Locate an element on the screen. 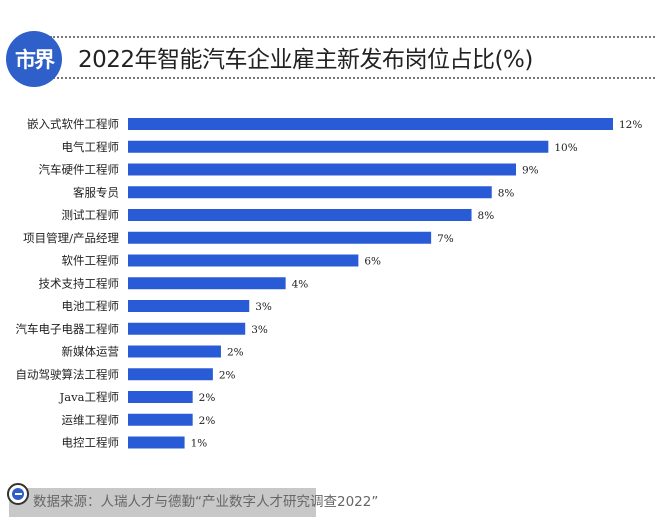 This screenshot has height=531, width=660. category-label: 自动驾驶算法工程师 is located at coordinates (68, 374).